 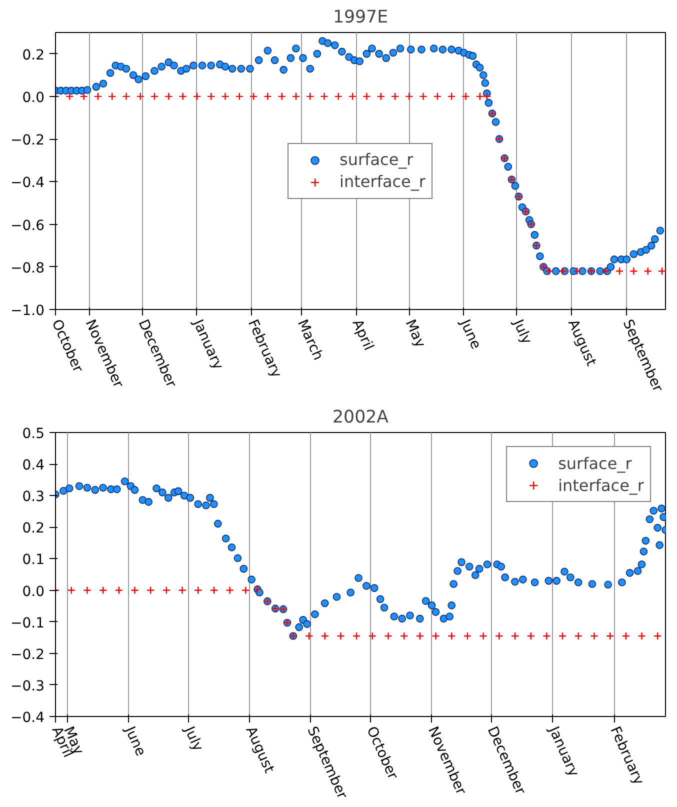 I want to click on y-tick-label: −0.6, so click(x=27, y=226).